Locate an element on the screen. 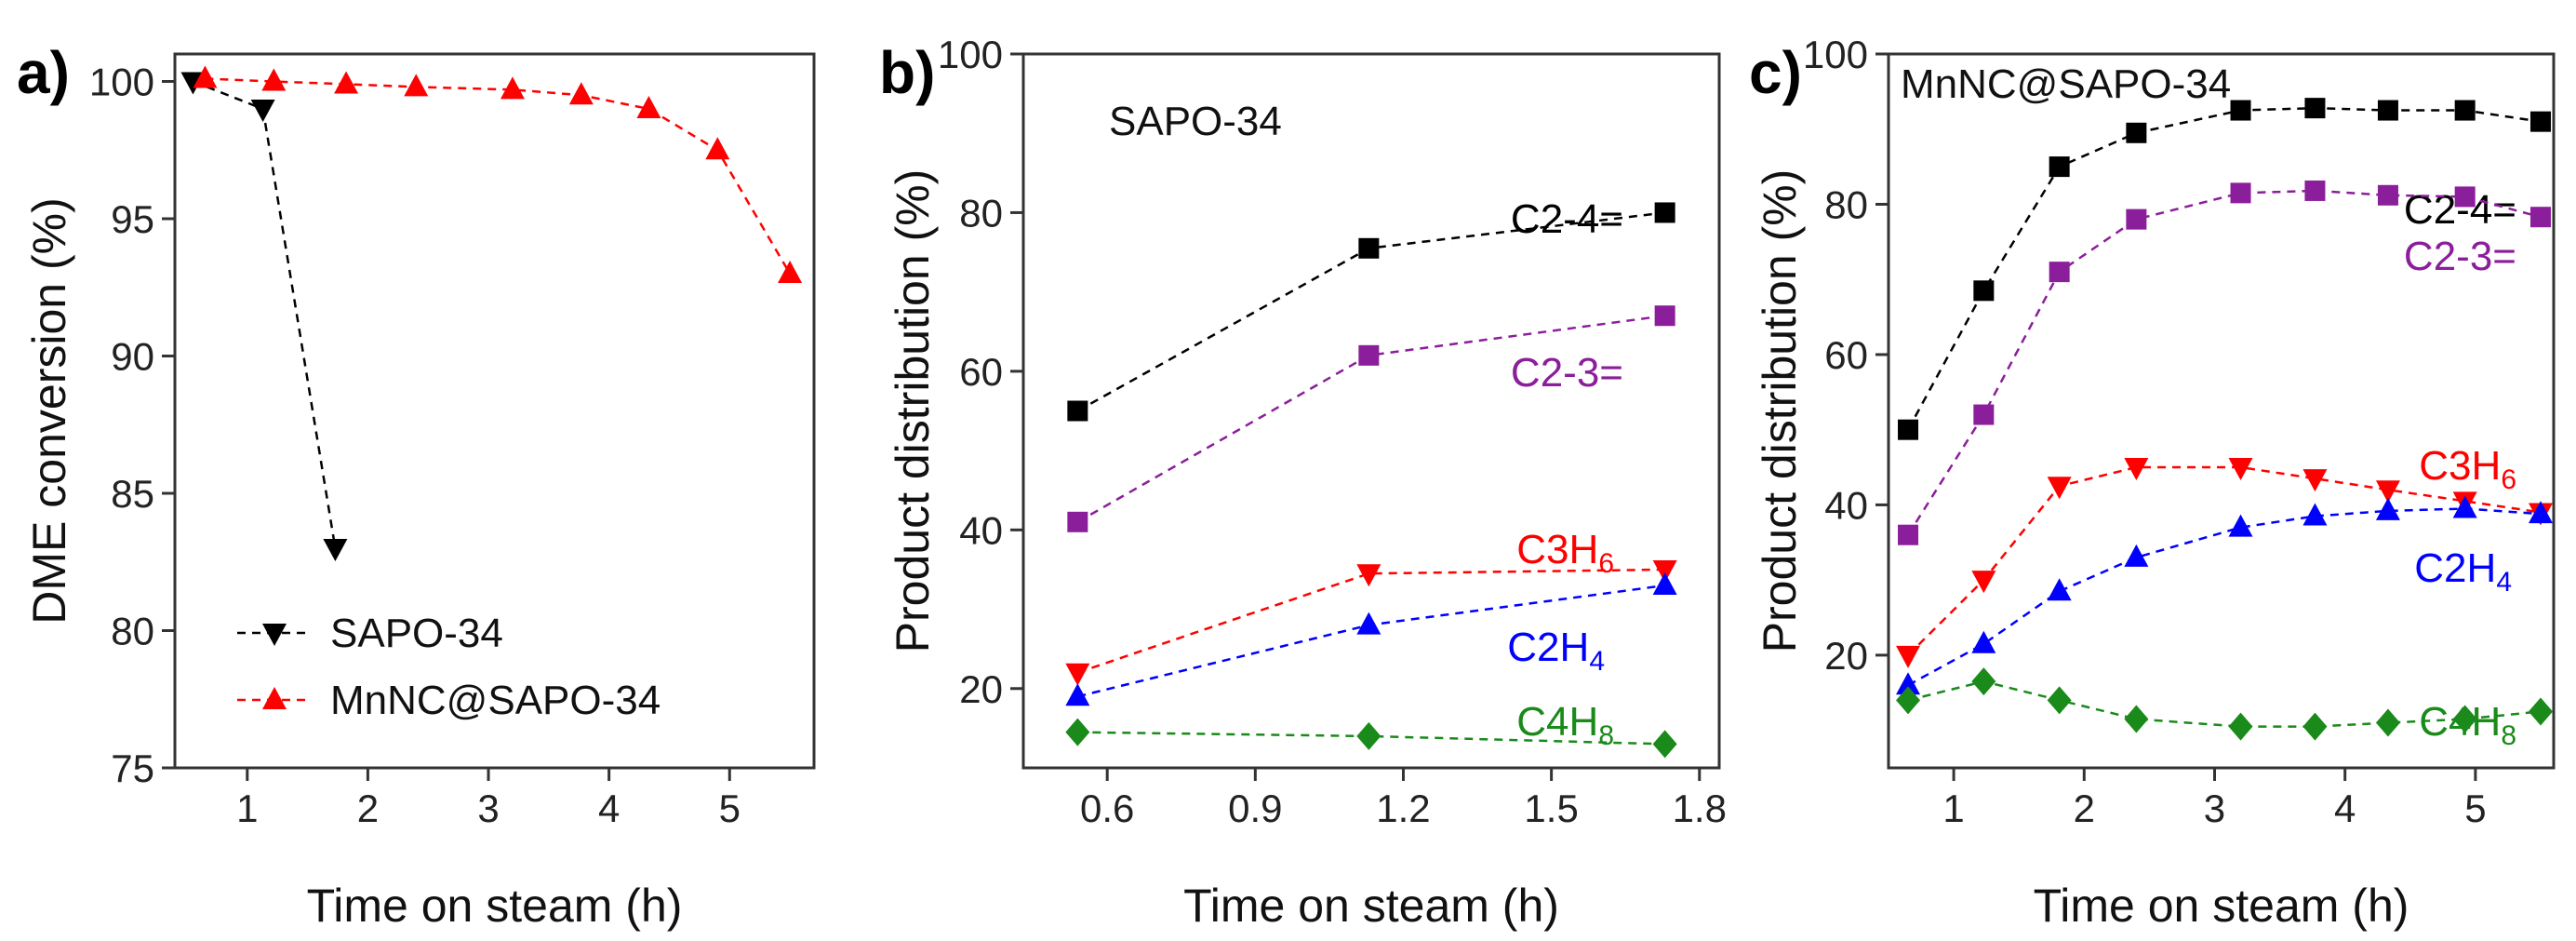 This screenshot has width=2576, height=941. panel-c-series-c3h6-label: C3H6 is located at coordinates (2467, 469).